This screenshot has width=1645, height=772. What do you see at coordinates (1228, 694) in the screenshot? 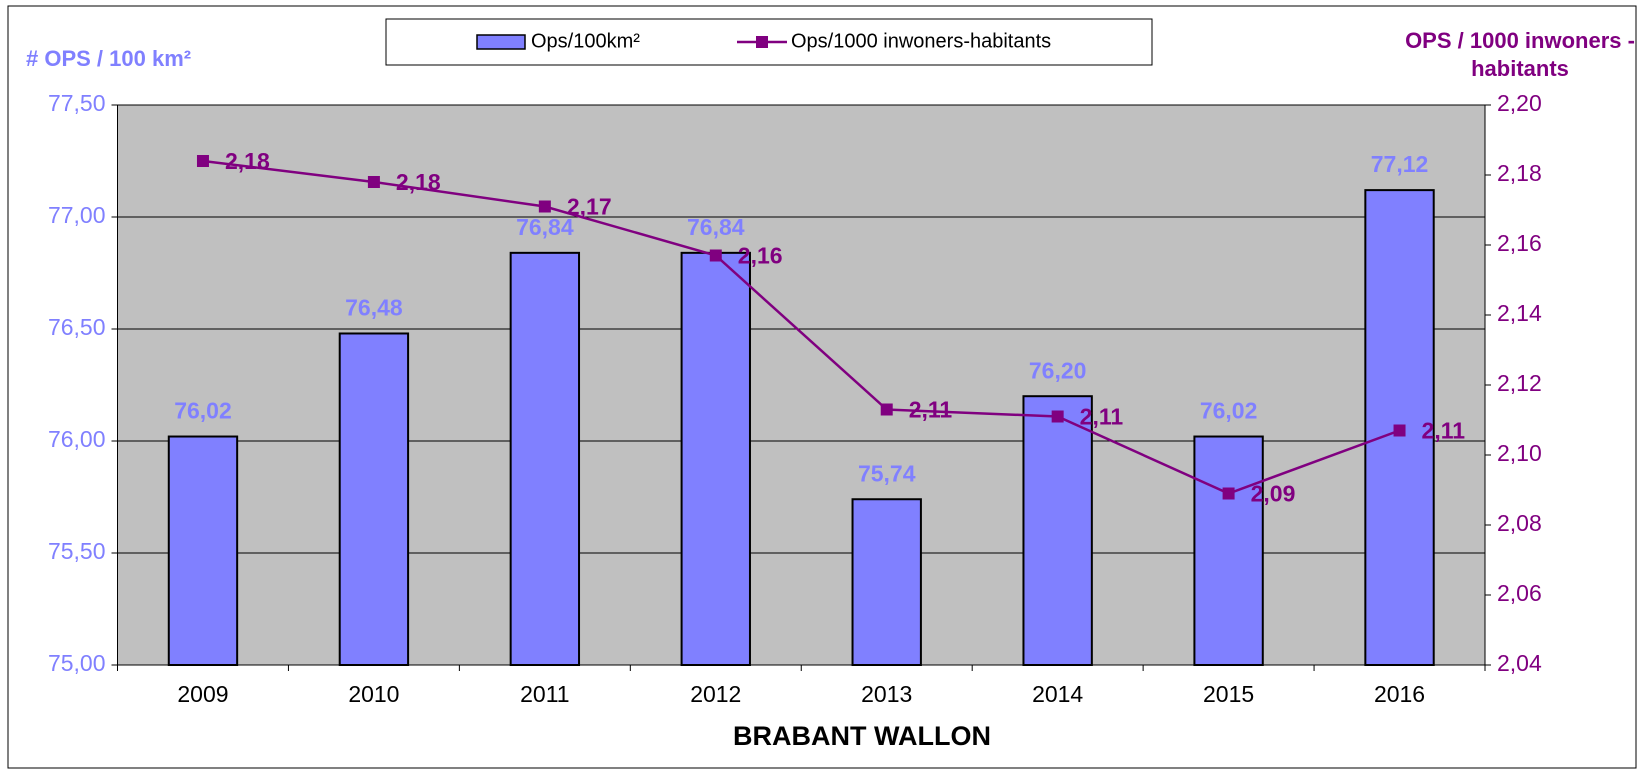
I see `x-tick-label: 2015` at bounding box center [1228, 694].